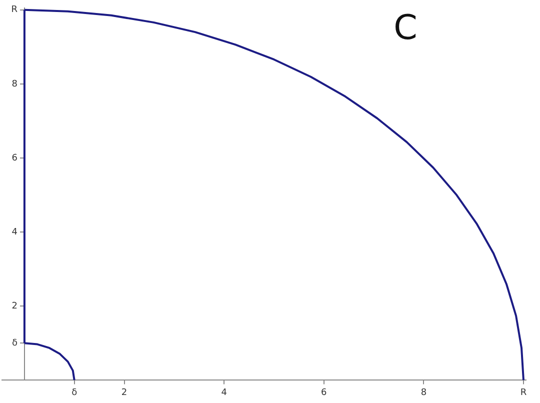  Describe the element at coordinates (324, 393) in the screenshot. I see `x-tick-label: 6` at that location.